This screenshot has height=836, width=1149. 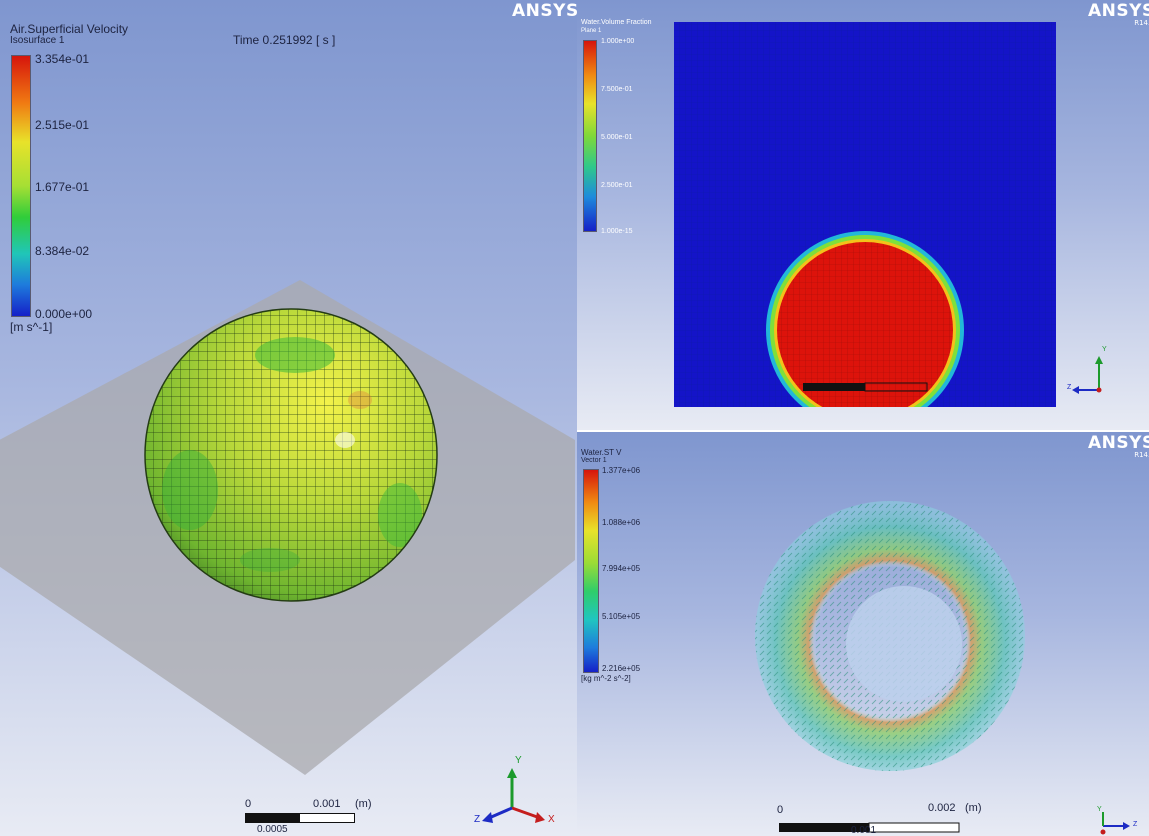 What do you see at coordinates (1087, 375) in the screenshot?
I see `top-right-axis-triad` at bounding box center [1087, 375].